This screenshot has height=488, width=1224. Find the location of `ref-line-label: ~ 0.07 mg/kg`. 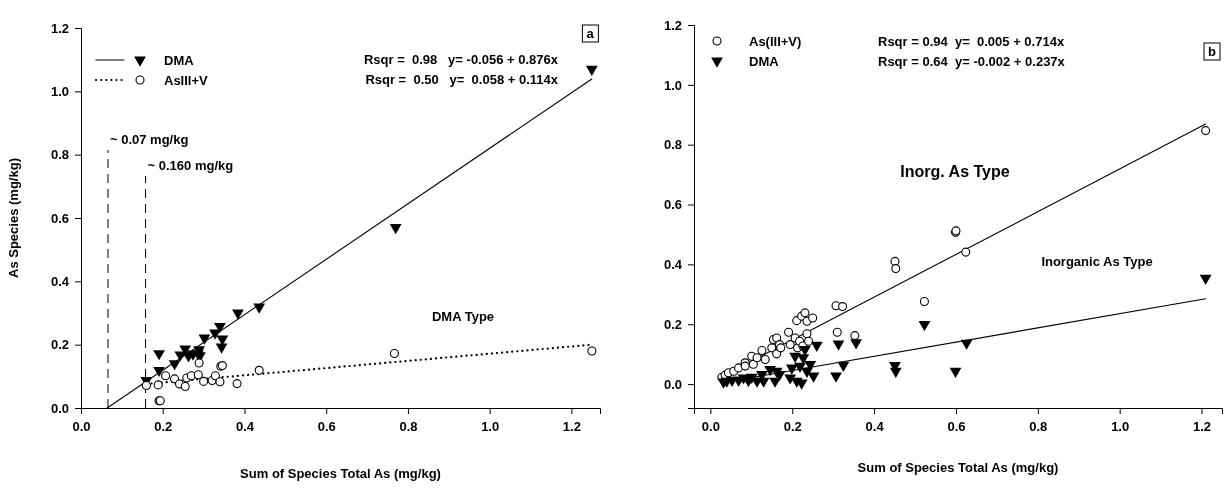

ref-line-label: ~ 0.07 mg/kg is located at coordinates (149, 139).